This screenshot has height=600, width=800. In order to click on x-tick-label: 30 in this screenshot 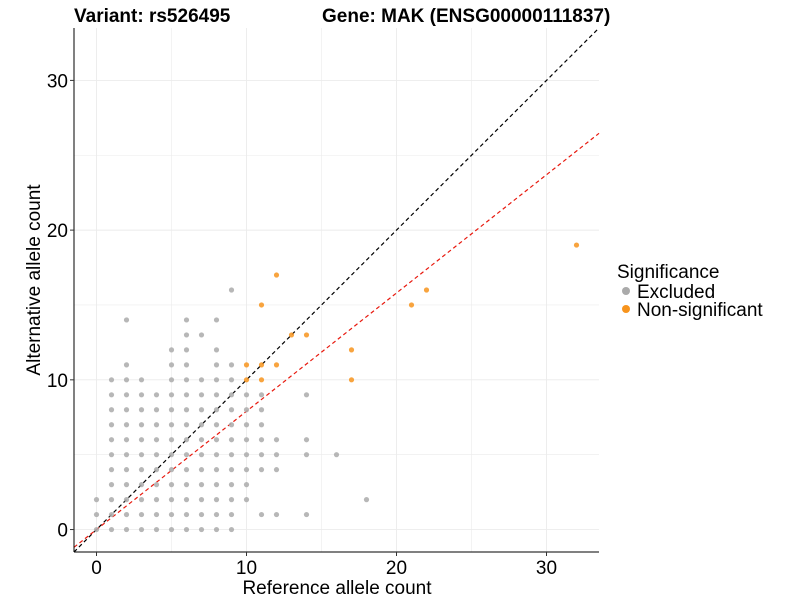, I will do `click(546, 568)`.